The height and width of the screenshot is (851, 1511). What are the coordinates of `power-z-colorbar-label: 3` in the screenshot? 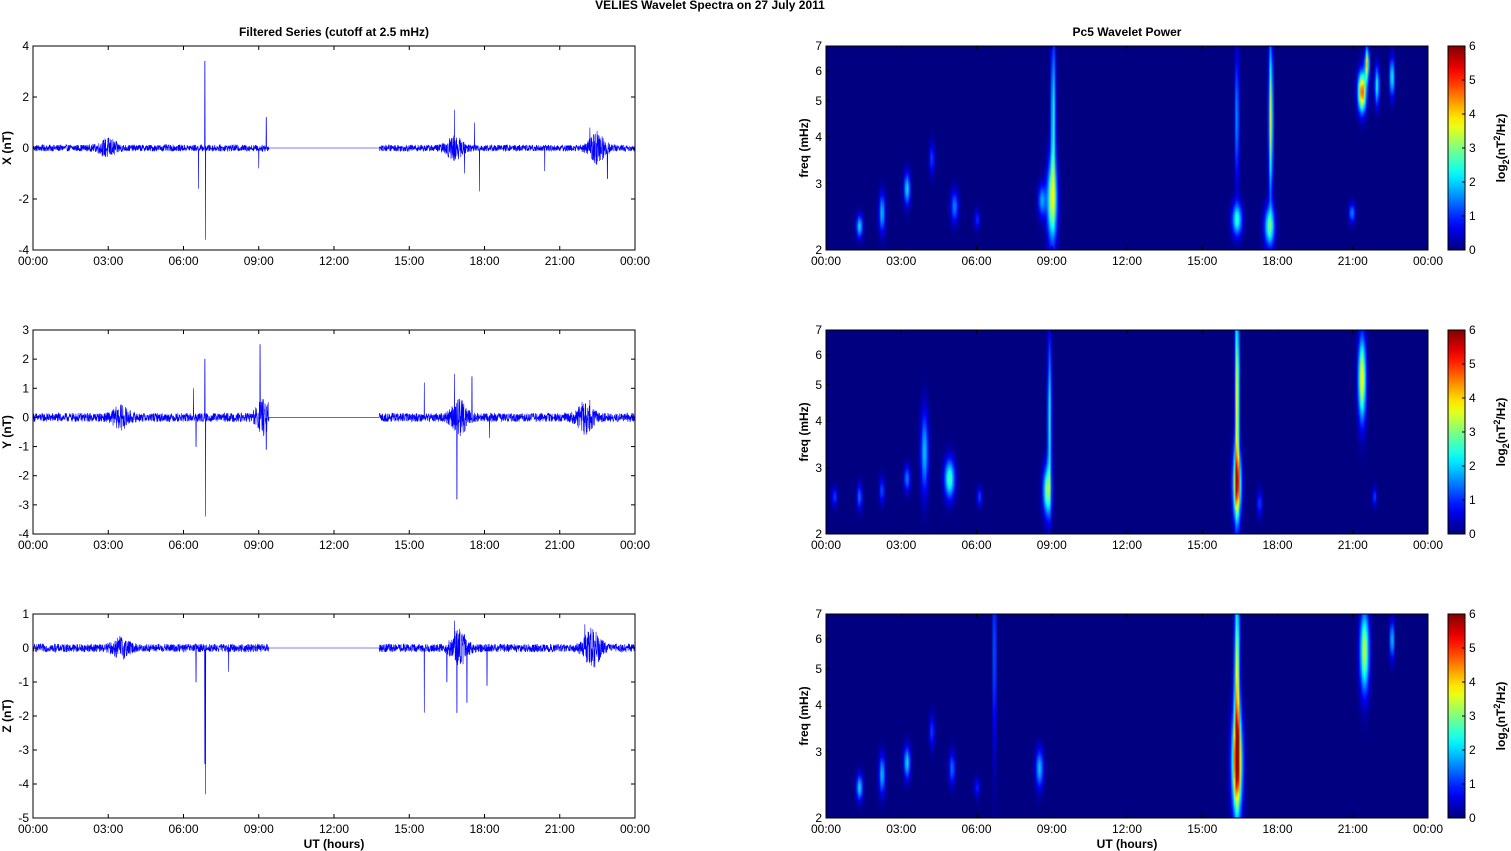 It's located at (1472, 716).